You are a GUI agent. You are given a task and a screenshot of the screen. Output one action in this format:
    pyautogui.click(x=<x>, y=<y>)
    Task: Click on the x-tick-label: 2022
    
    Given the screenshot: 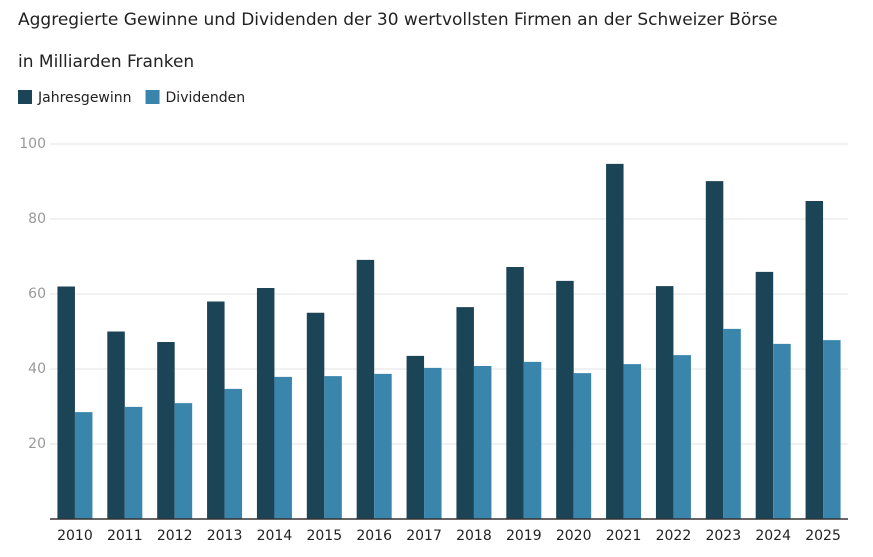 What is the action you would take?
    pyautogui.click(x=674, y=536)
    